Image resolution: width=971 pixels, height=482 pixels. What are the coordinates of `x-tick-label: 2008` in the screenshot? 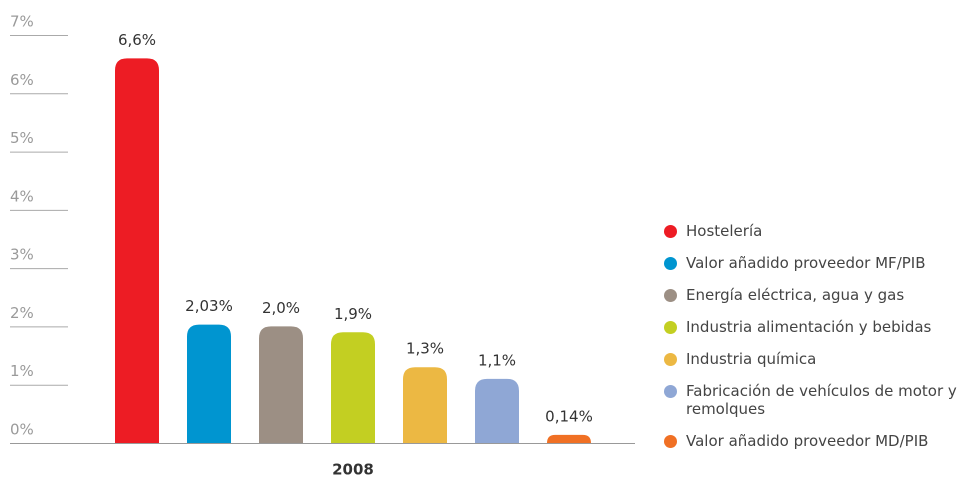 It's located at (353, 470).